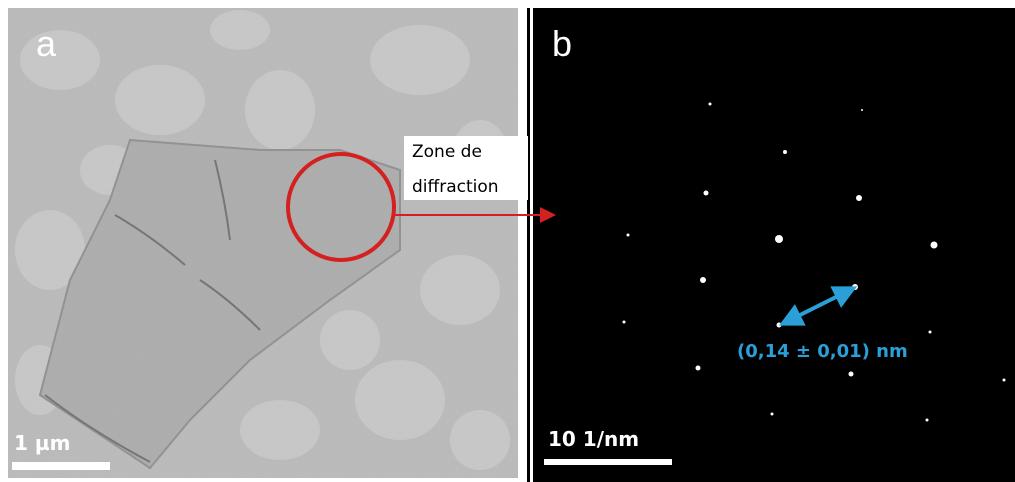 The image size is (1015, 482). Describe the element at coordinates (466, 168) in the screenshot. I see `annotation-box` at that location.